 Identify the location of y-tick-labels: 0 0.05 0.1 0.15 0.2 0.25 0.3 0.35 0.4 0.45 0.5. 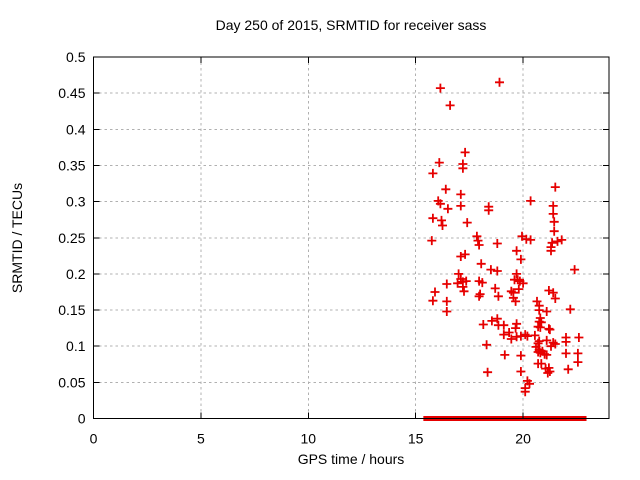
(71, 238).